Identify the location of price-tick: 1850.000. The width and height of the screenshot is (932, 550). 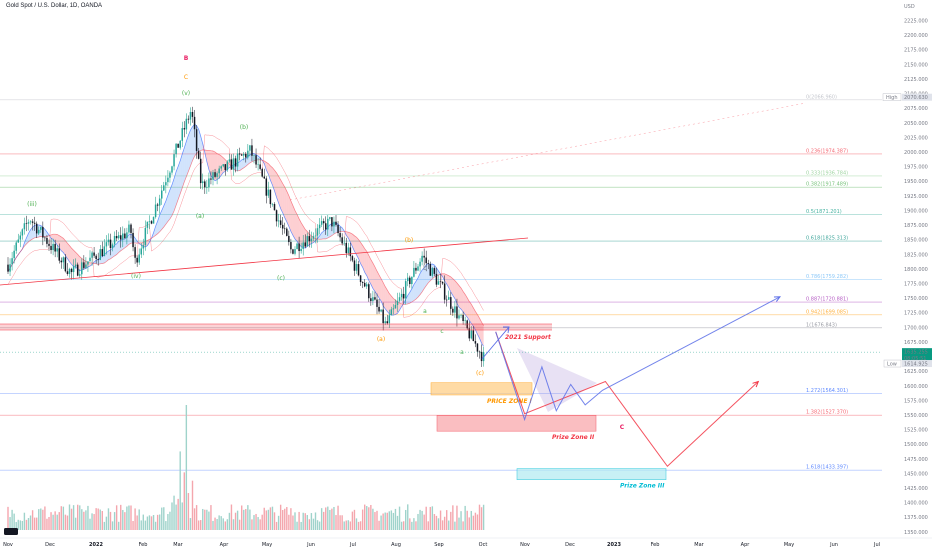
(916, 241).